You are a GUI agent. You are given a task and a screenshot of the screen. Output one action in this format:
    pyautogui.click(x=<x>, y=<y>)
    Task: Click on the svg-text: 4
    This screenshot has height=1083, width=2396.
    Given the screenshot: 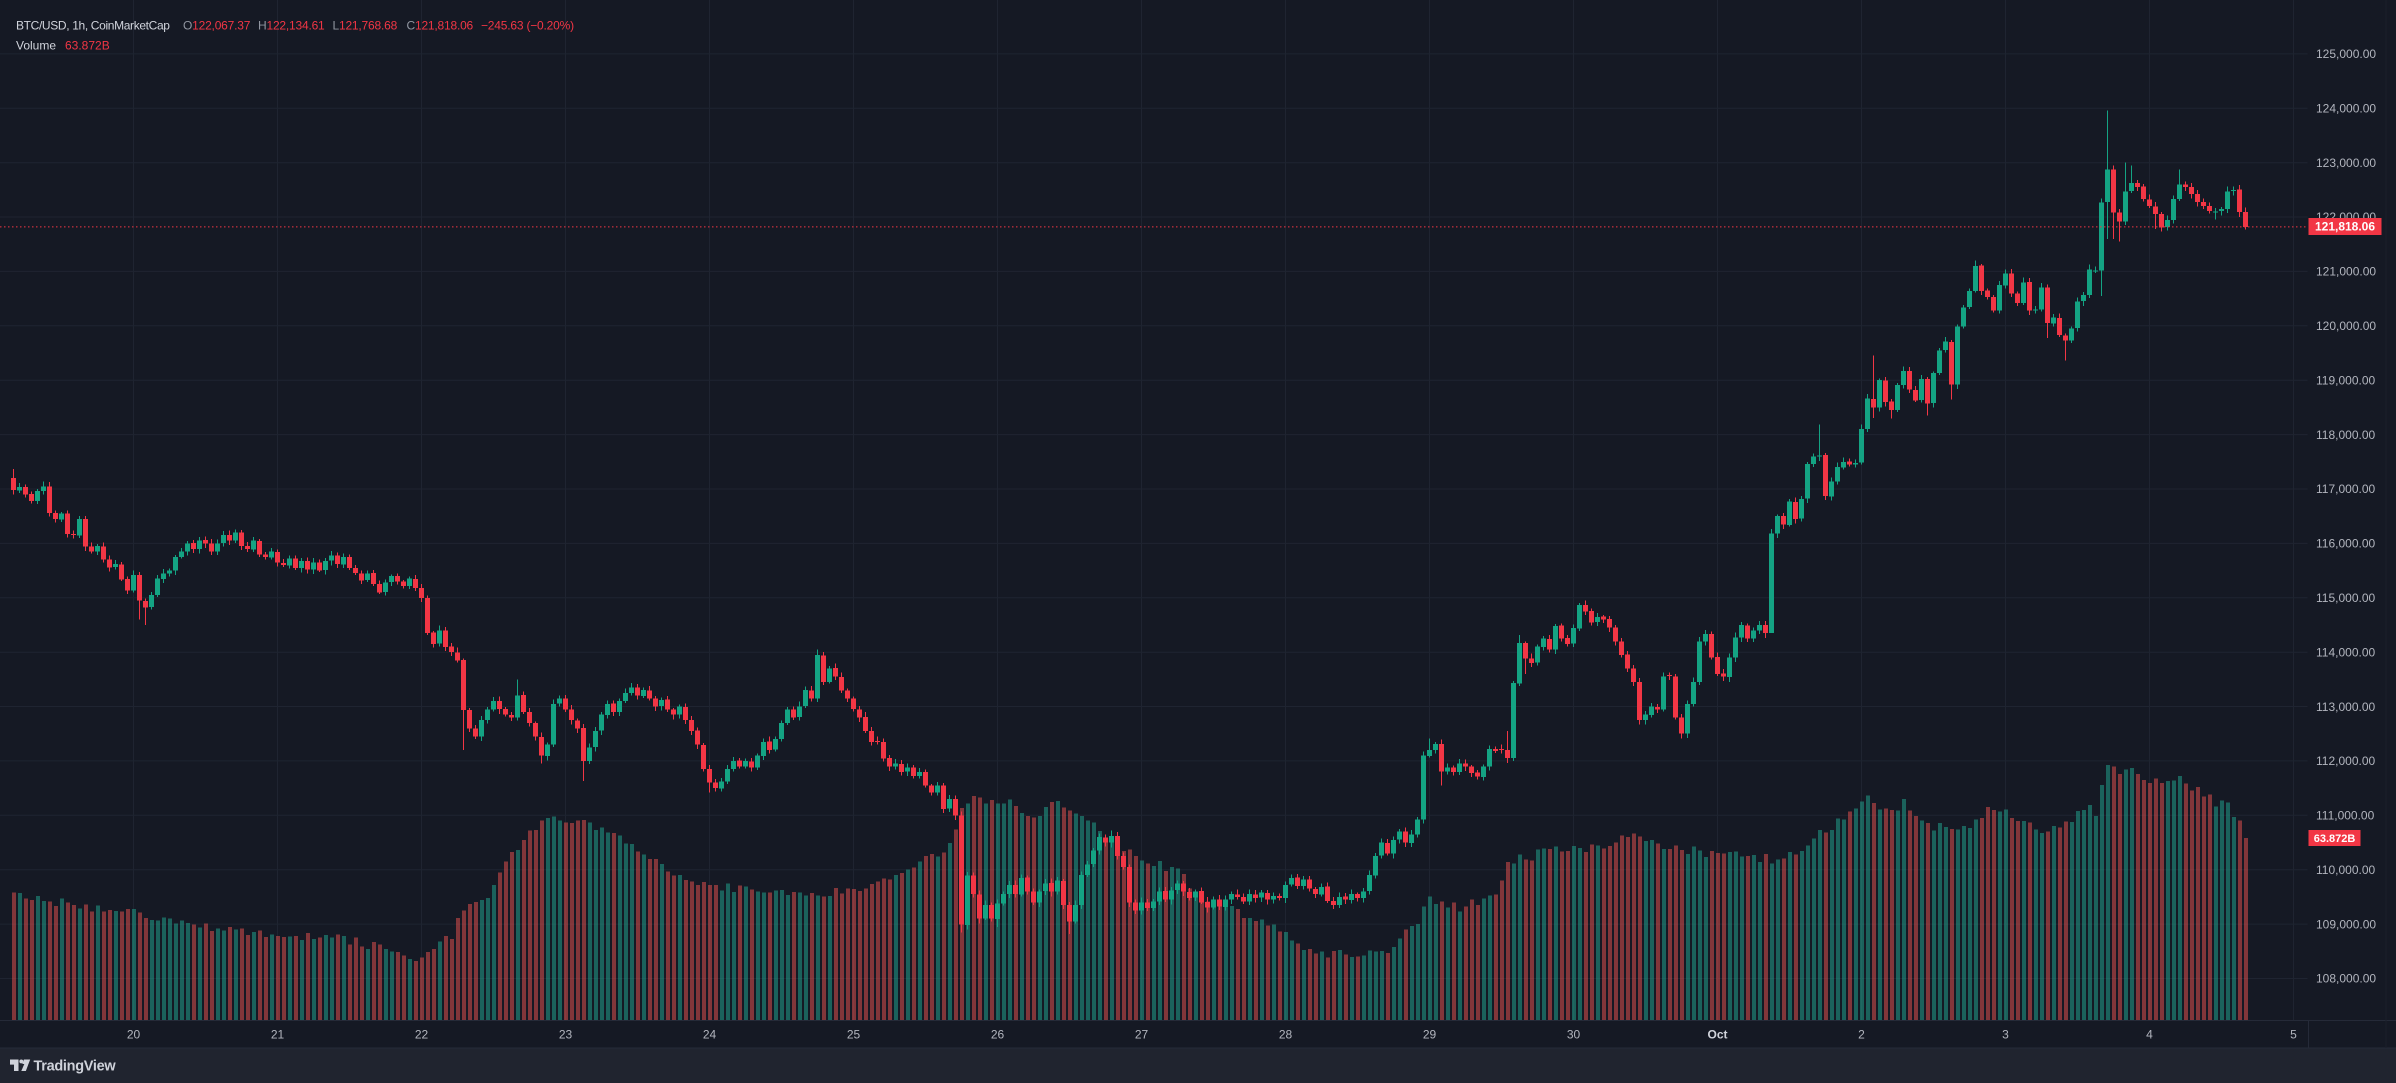 What is the action you would take?
    pyautogui.click(x=2149, y=1035)
    